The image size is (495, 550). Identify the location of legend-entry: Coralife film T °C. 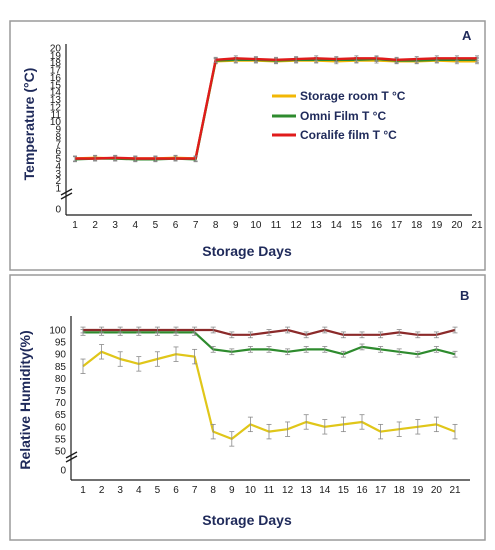
(348, 135).